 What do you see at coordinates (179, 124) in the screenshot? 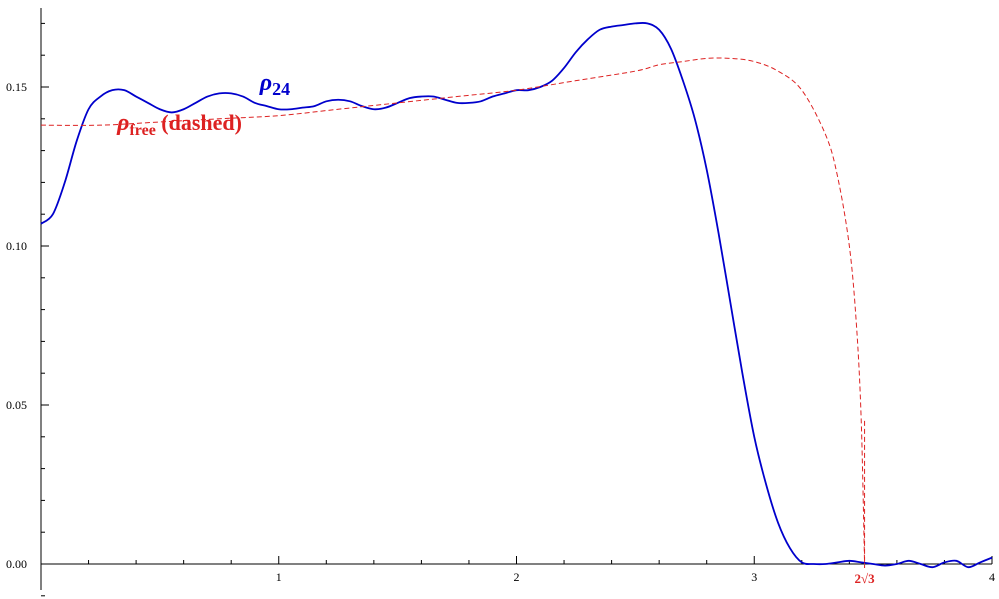
I see `annotation-rho-free: ρfree (dashed)` at bounding box center [179, 124].